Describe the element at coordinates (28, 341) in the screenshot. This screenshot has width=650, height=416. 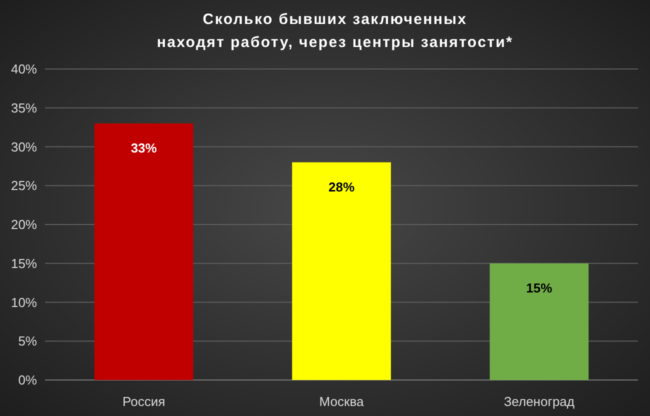
I see `y-tick-label: 5%` at that location.